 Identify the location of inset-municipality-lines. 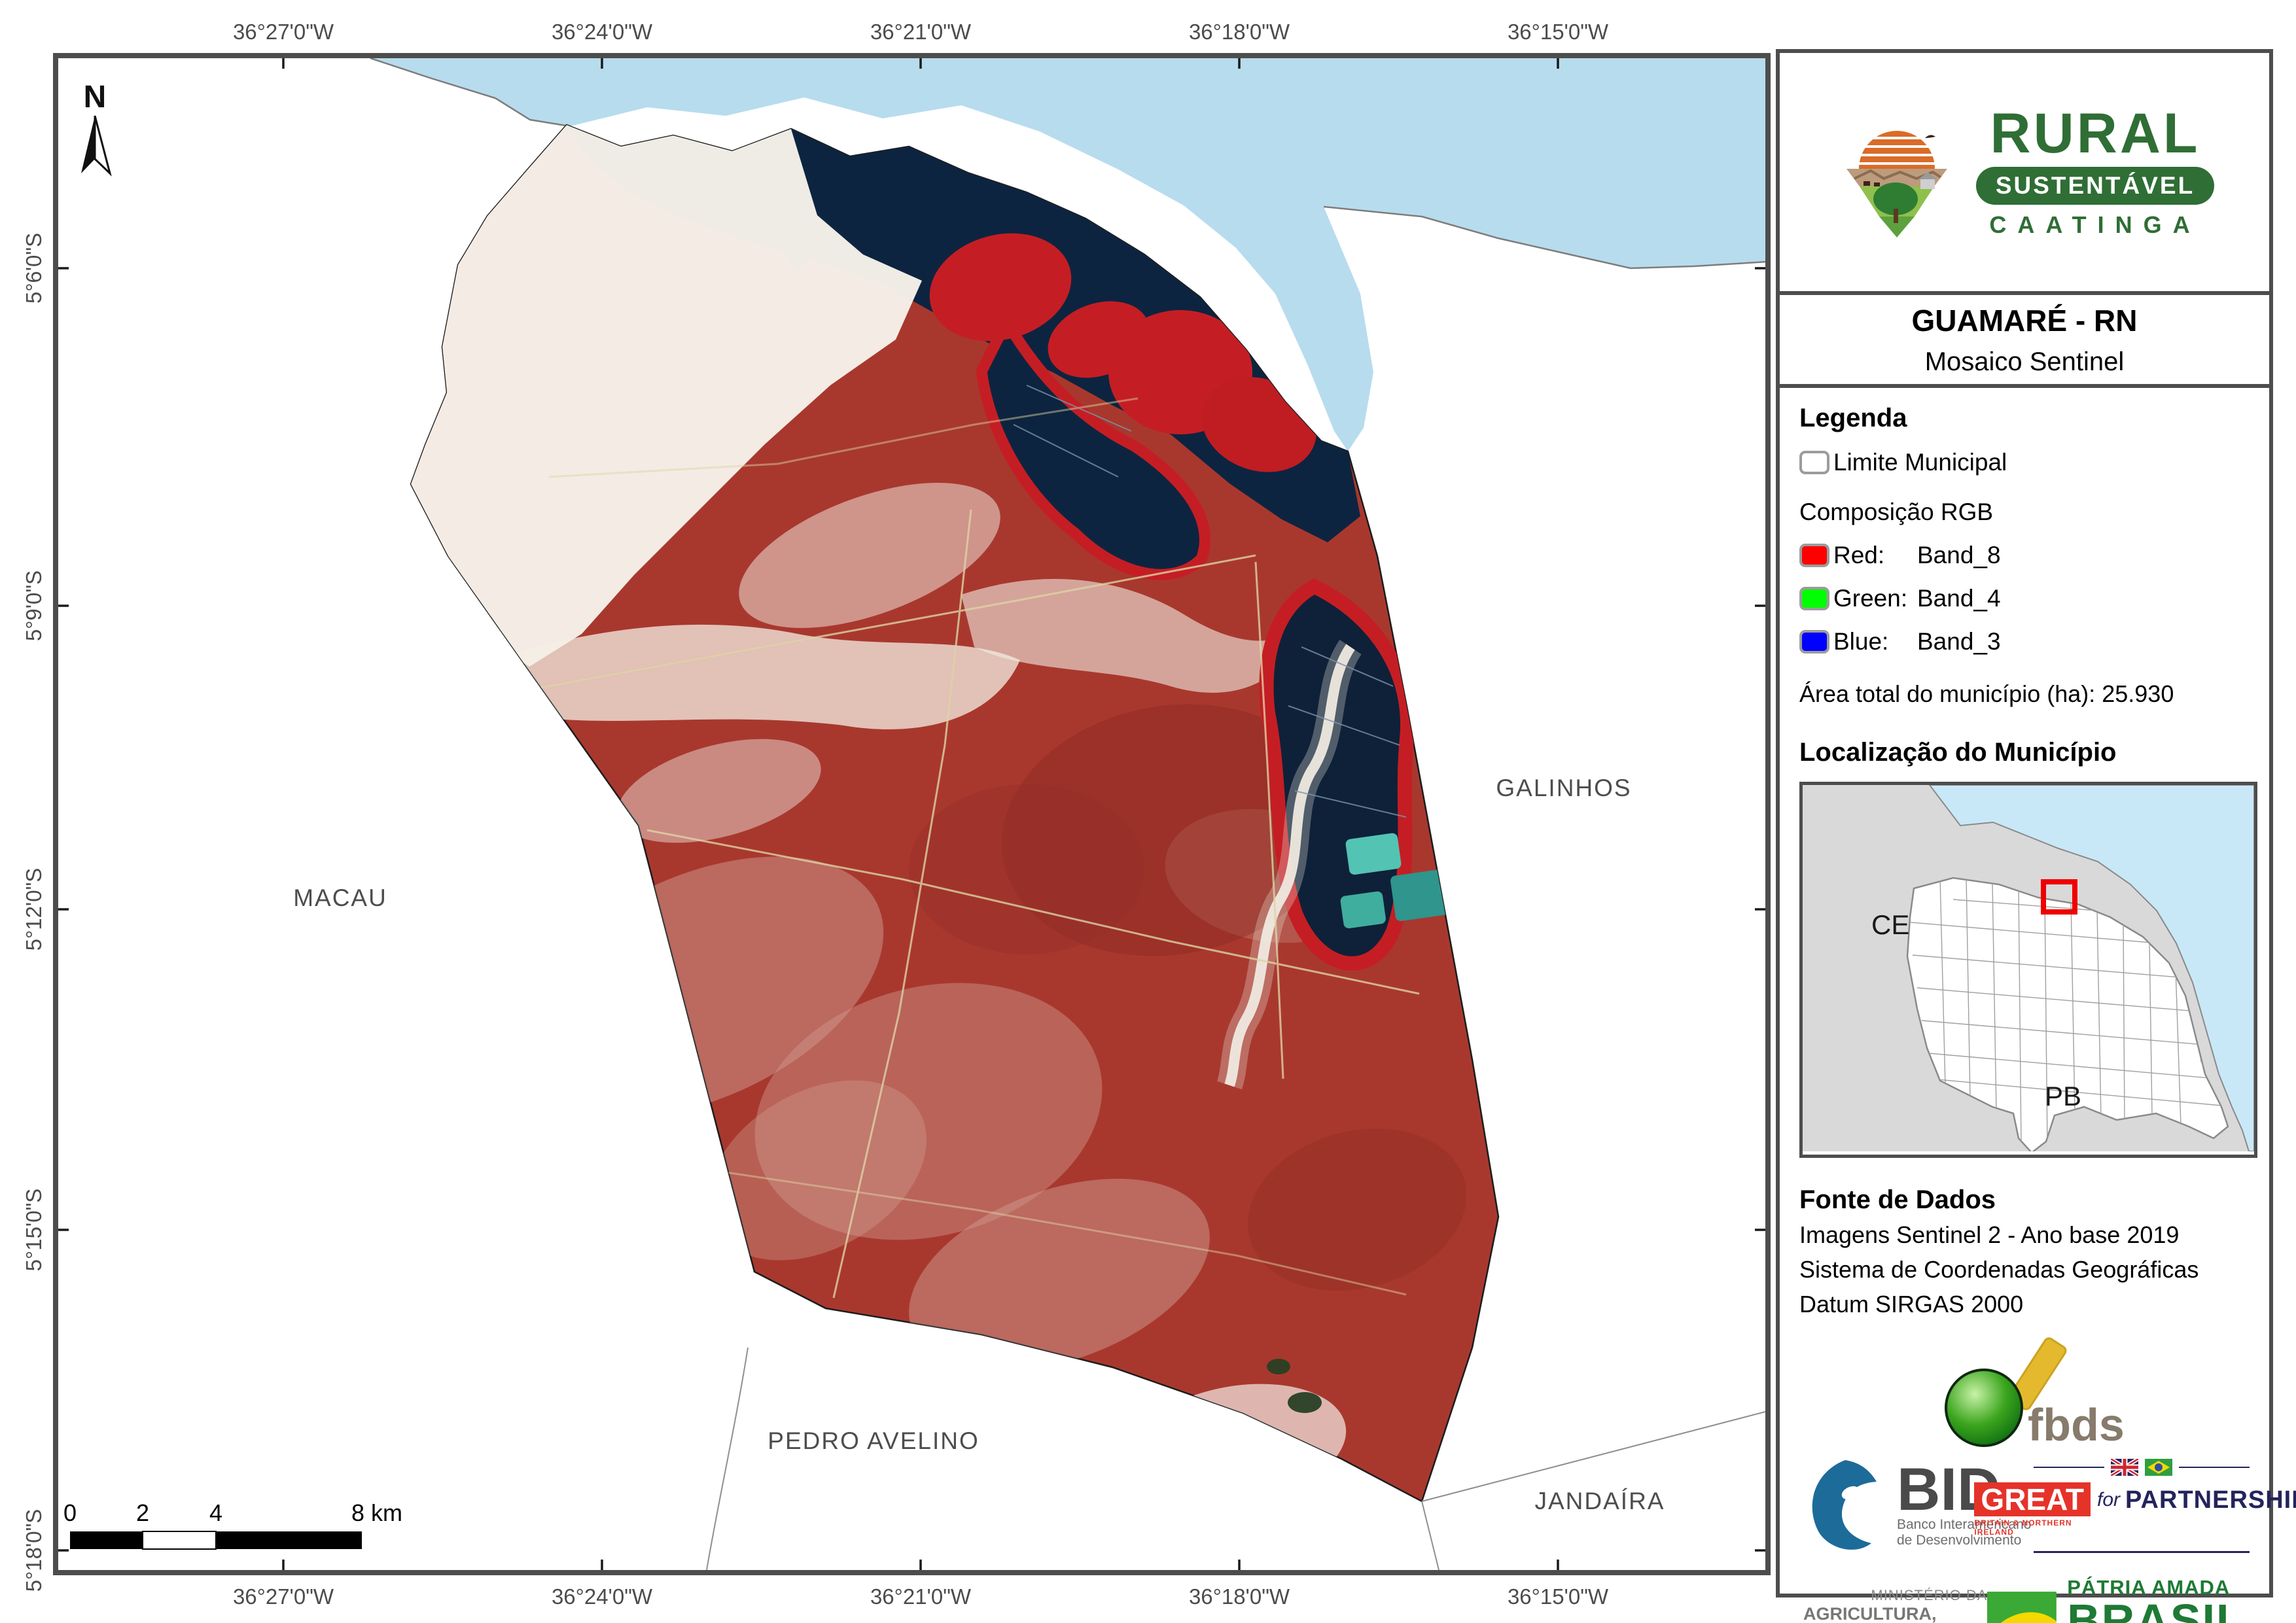
(2069, 1011).